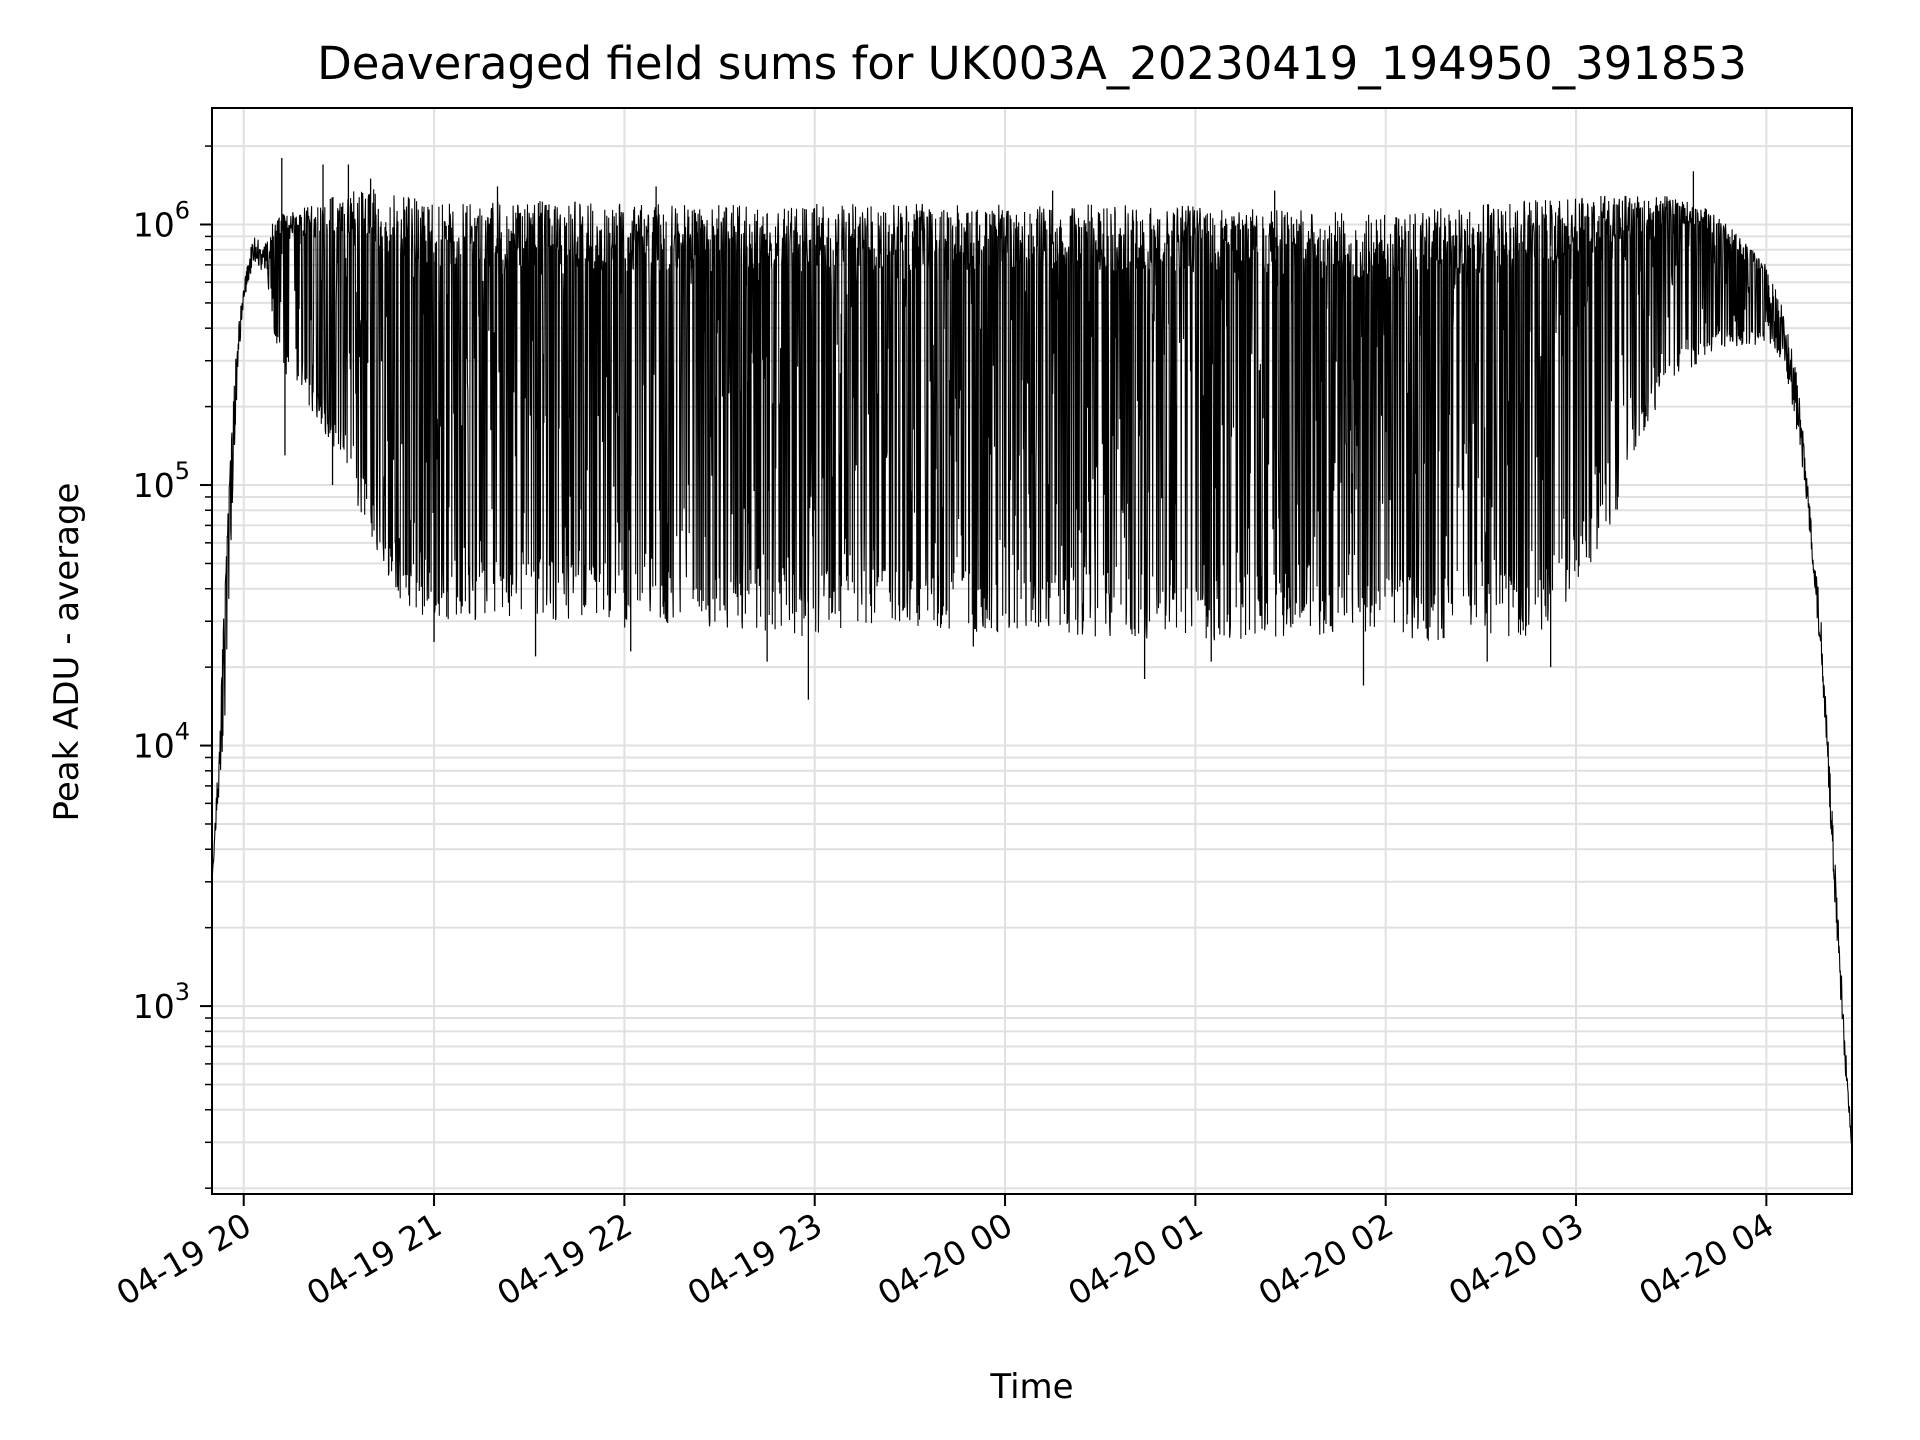 This screenshot has width=1920, height=1440. What do you see at coordinates (374, 1259) in the screenshot?
I see `x-tick-label: 04-19 21` at bounding box center [374, 1259].